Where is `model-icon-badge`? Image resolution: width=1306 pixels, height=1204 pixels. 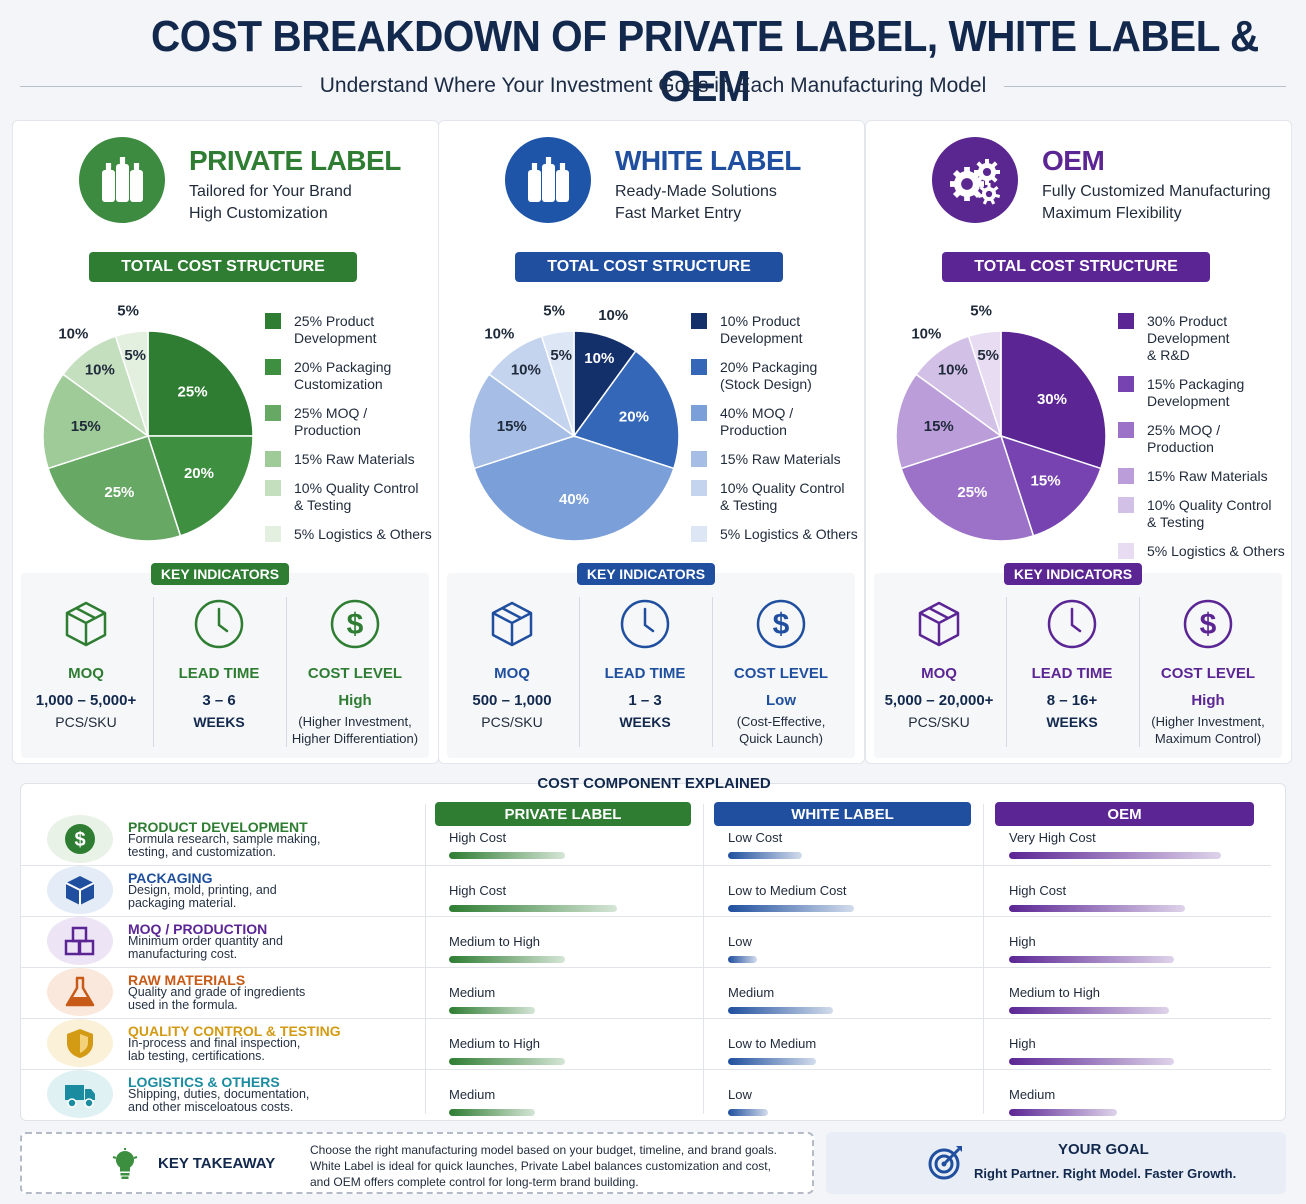 model-icon-badge is located at coordinates (975, 180).